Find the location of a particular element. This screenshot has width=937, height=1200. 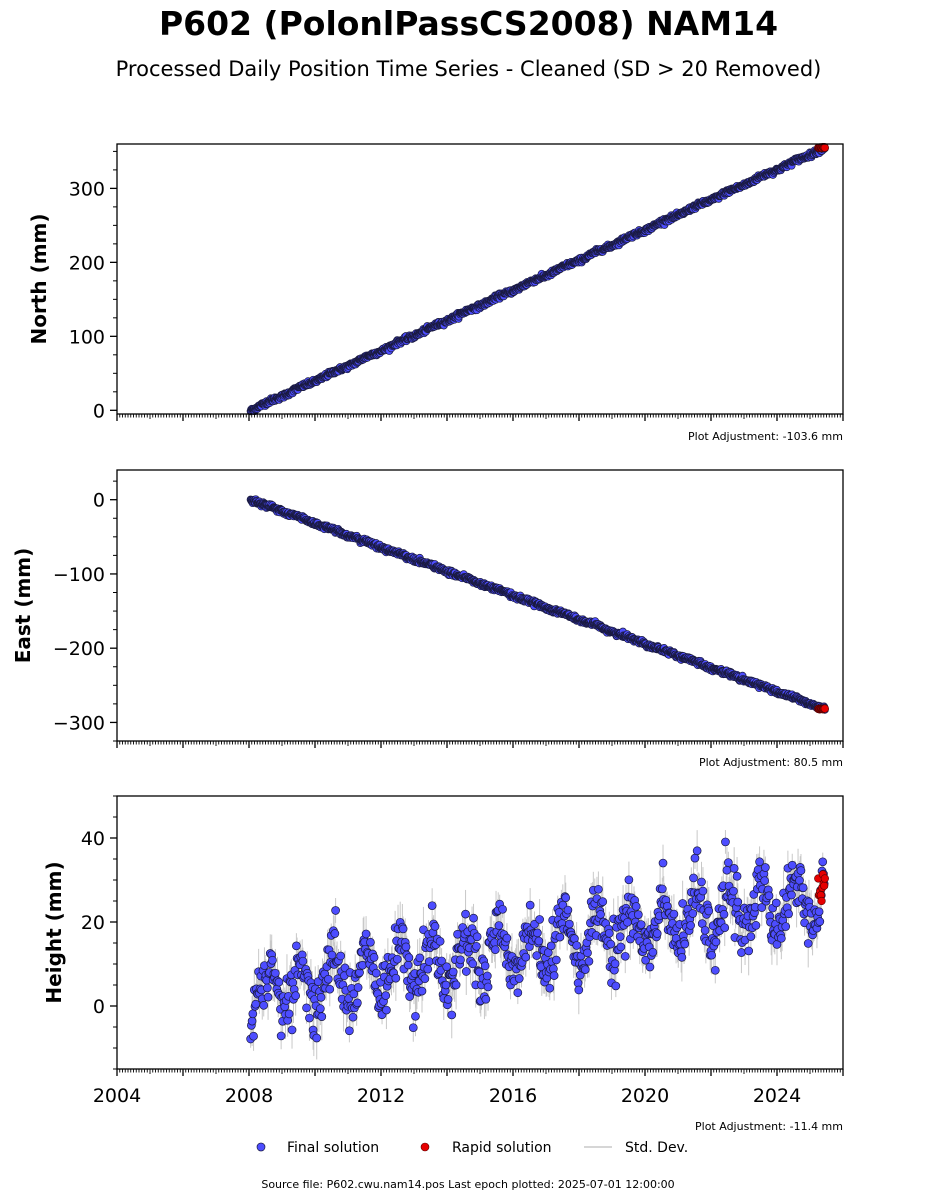

y-tick-label: 200 is located at coordinates (87, 263).